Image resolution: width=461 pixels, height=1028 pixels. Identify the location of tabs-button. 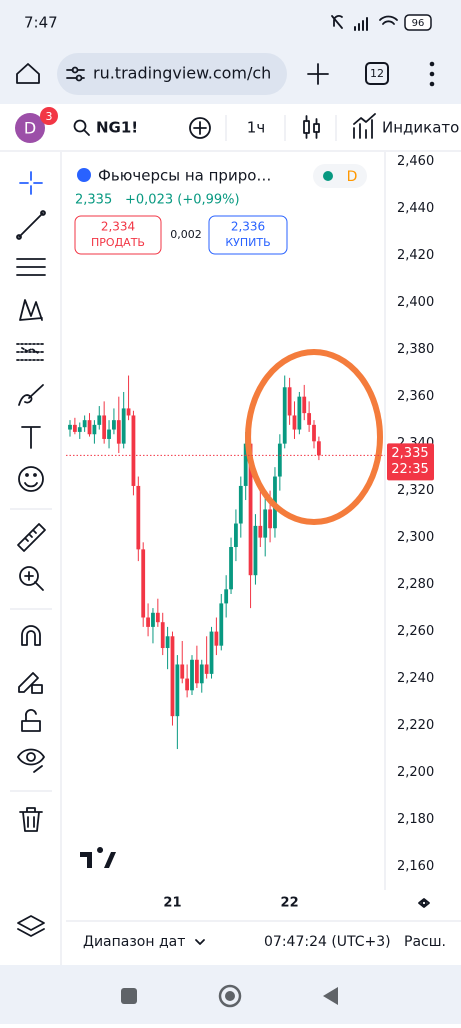
(377, 73).